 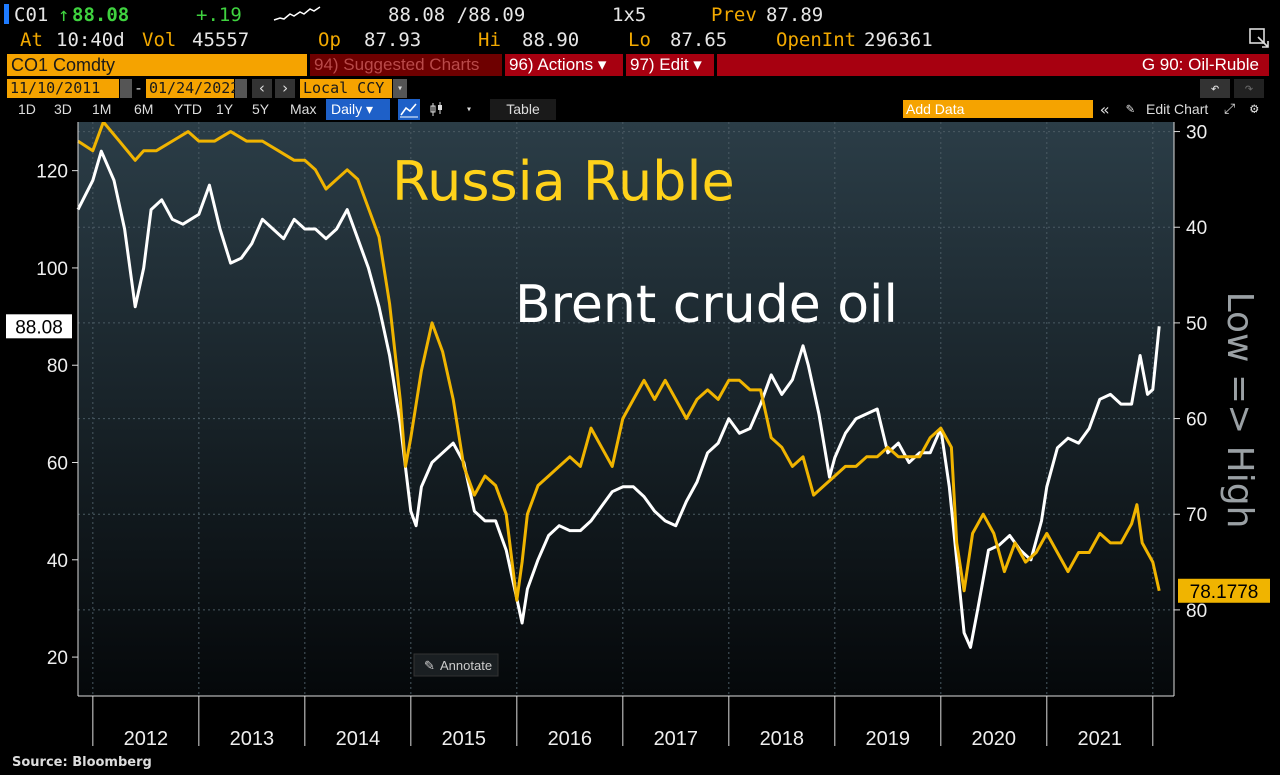 I want to click on open-label: Op, so click(x=329, y=40).